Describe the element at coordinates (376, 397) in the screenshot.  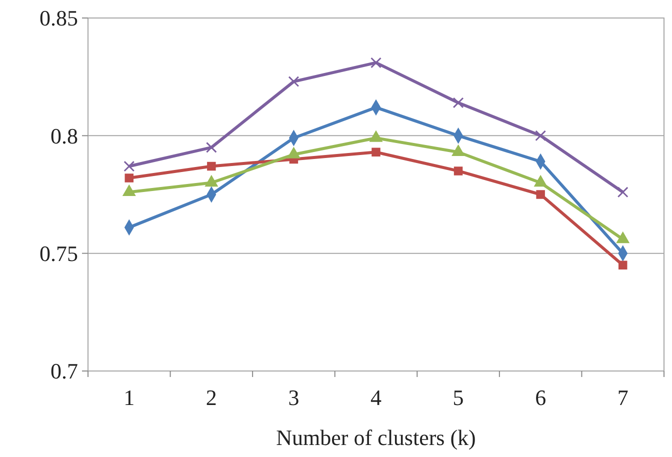
I see `x-tick-label: 4` at that location.